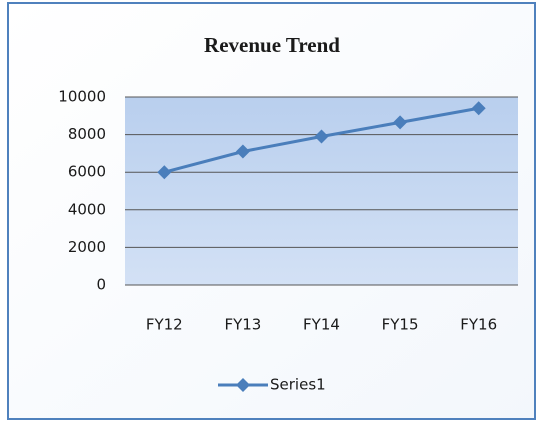 Image resolution: width=538 pixels, height=421 pixels. Describe the element at coordinates (87, 134) in the screenshot. I see `y-tick-label: 8000` at that location.